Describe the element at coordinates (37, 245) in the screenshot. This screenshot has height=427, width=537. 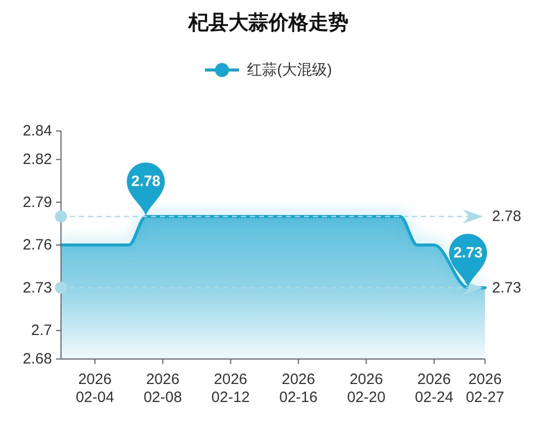
I see `ytick-label: 2.76` at that location.